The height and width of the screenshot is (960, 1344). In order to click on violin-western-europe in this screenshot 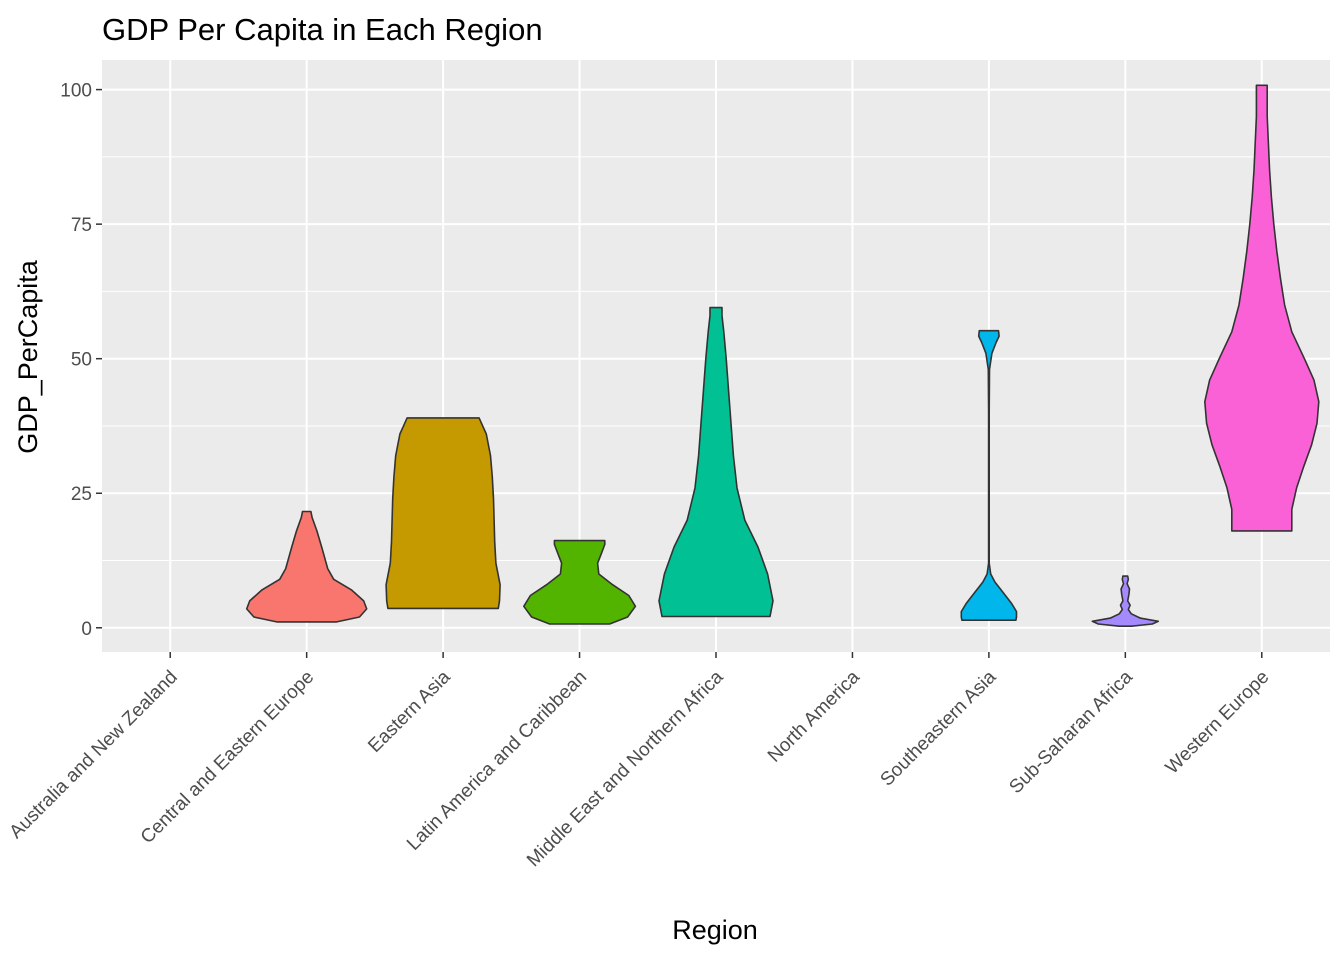, I will do `click(1262, 308)`.